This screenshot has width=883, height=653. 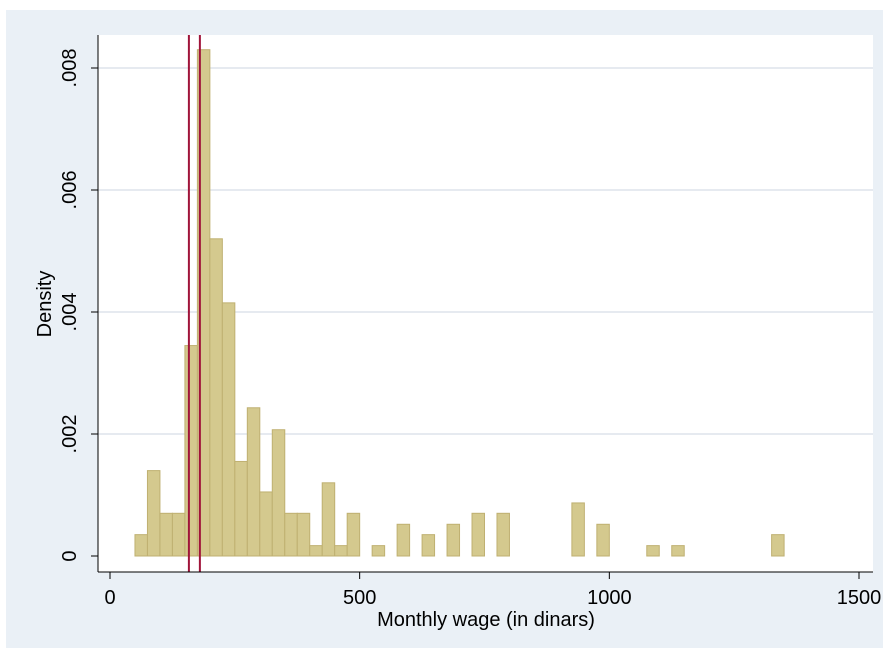 I want to click on y-axis-ticks: 0 .002 .004 .006 .008, so click(x=78, y=305).